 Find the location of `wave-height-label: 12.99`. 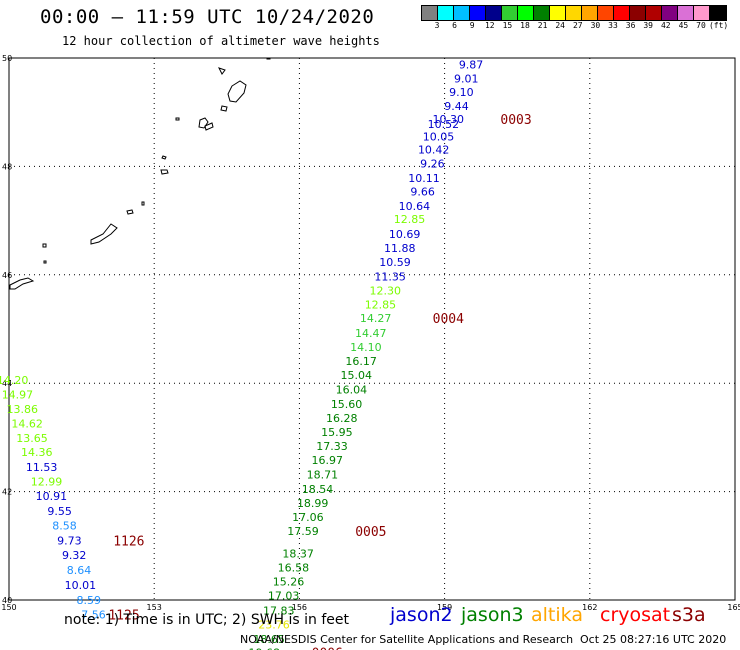

wave-height-label: 12.99 is located at coordinates (47, 481).